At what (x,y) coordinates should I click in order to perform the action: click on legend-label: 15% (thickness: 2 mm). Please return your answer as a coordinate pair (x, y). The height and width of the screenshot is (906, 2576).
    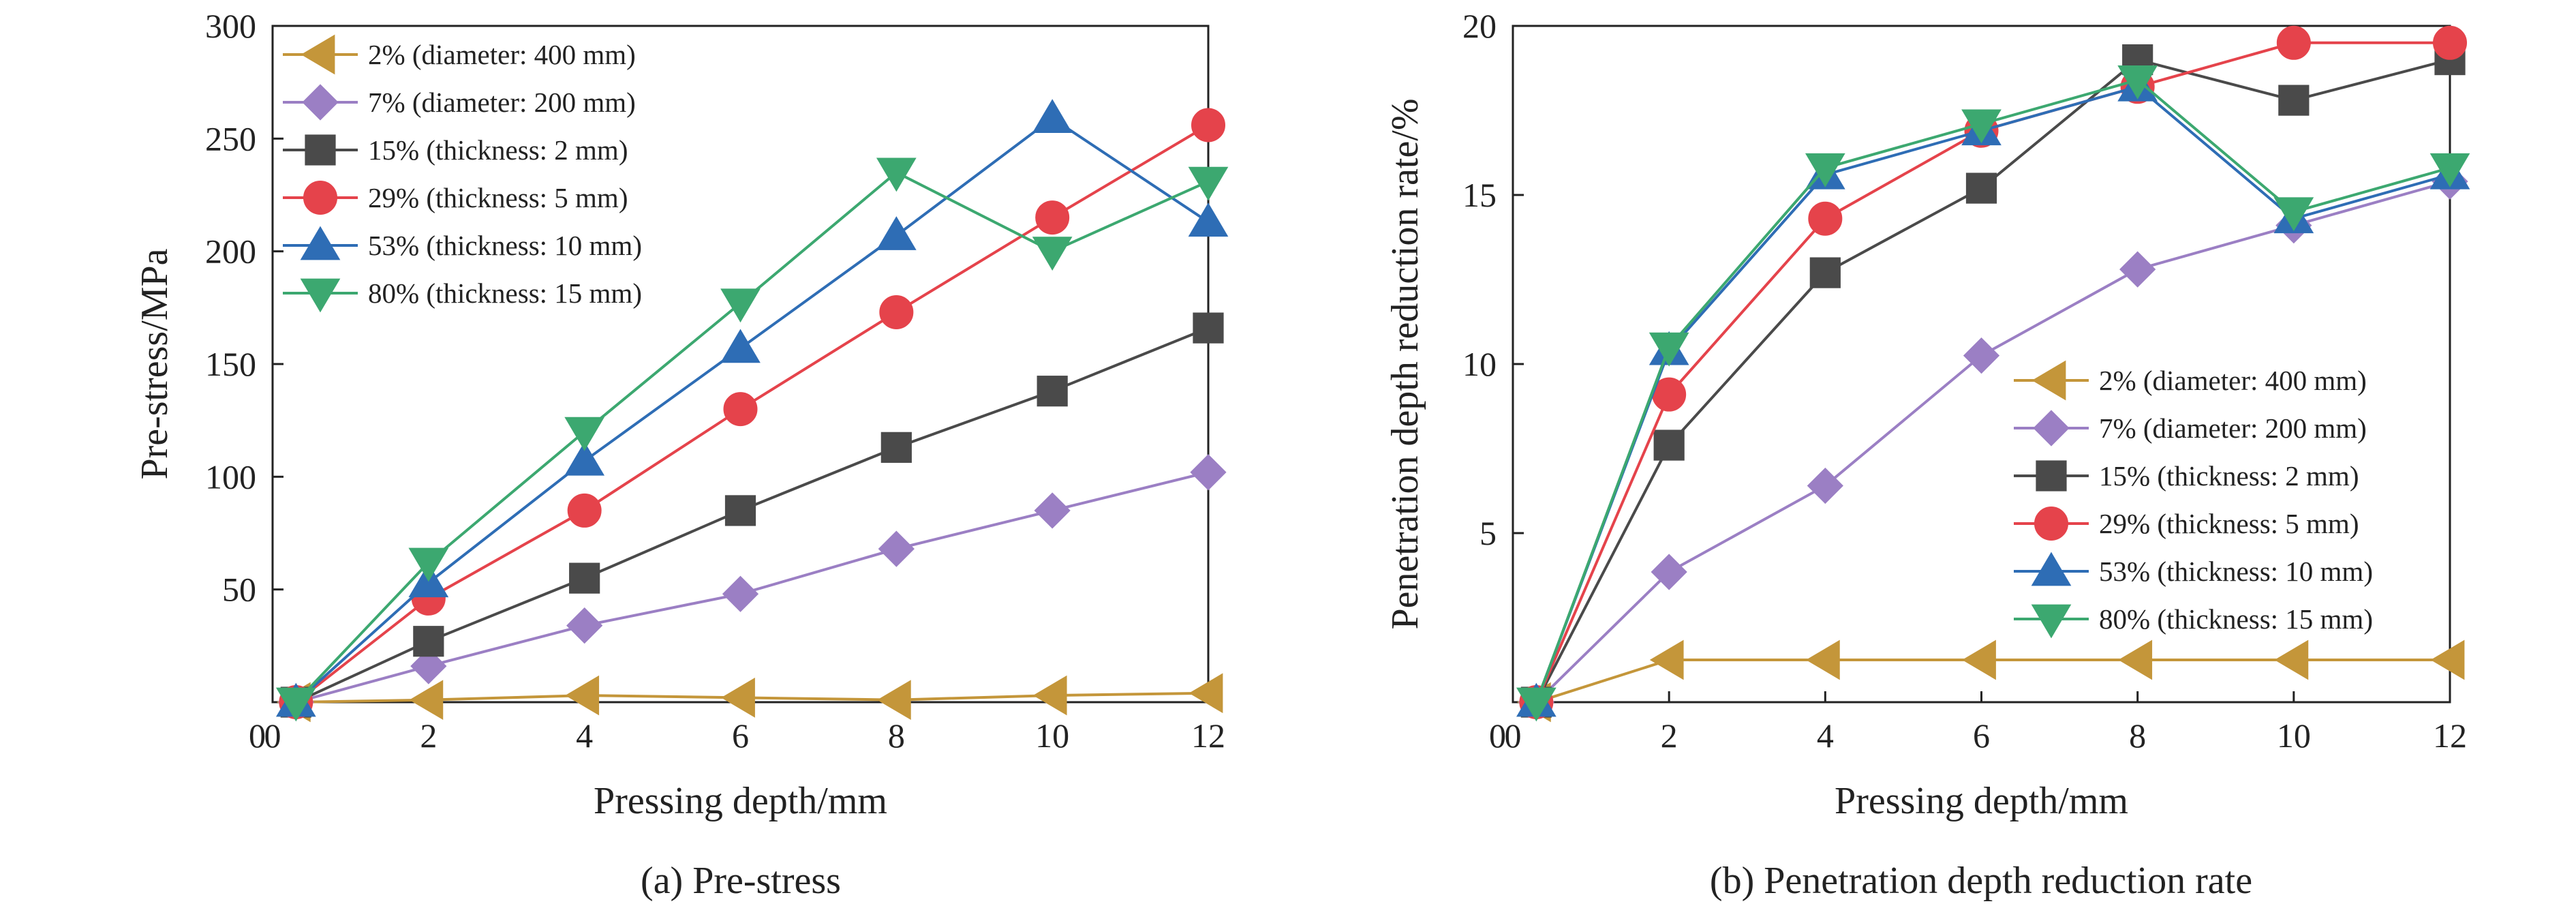
    Looking at the image, I should click on (498, 150).